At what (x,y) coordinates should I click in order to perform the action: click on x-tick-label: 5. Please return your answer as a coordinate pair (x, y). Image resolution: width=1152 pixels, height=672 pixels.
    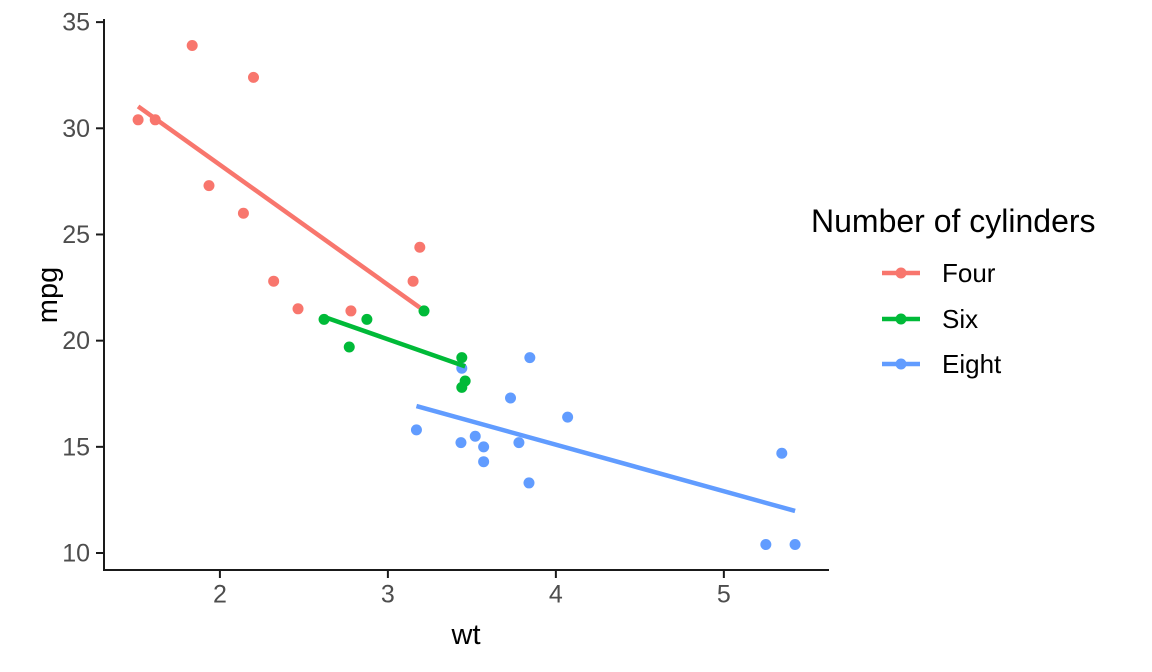
    Looking at the image, I should click on (724, 595).